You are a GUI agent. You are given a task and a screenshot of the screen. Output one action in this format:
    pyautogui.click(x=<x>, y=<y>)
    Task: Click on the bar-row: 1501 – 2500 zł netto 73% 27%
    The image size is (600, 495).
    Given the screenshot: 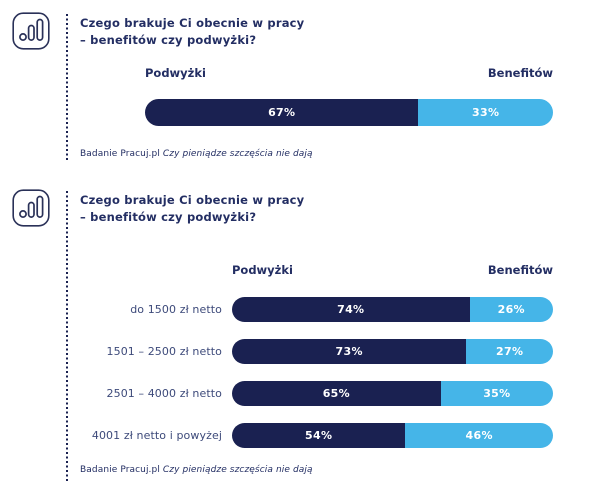 What is the action you would take?
    pyautogui.click(x=316, y=351)
    